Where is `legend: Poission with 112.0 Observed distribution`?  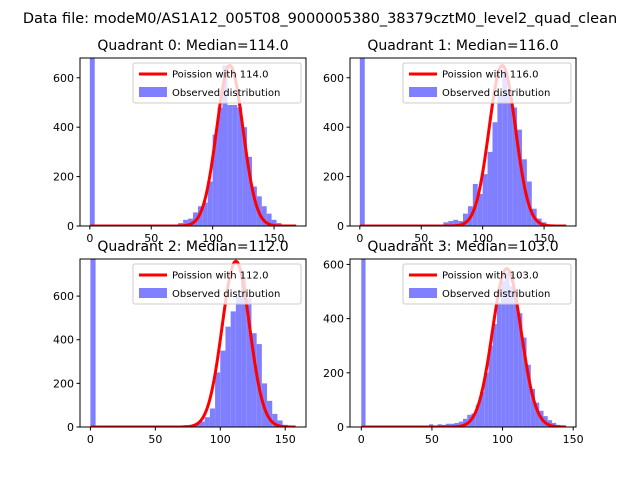
legend: Poission with 112.0 Observed distribution is located at coordinates (217, 284).